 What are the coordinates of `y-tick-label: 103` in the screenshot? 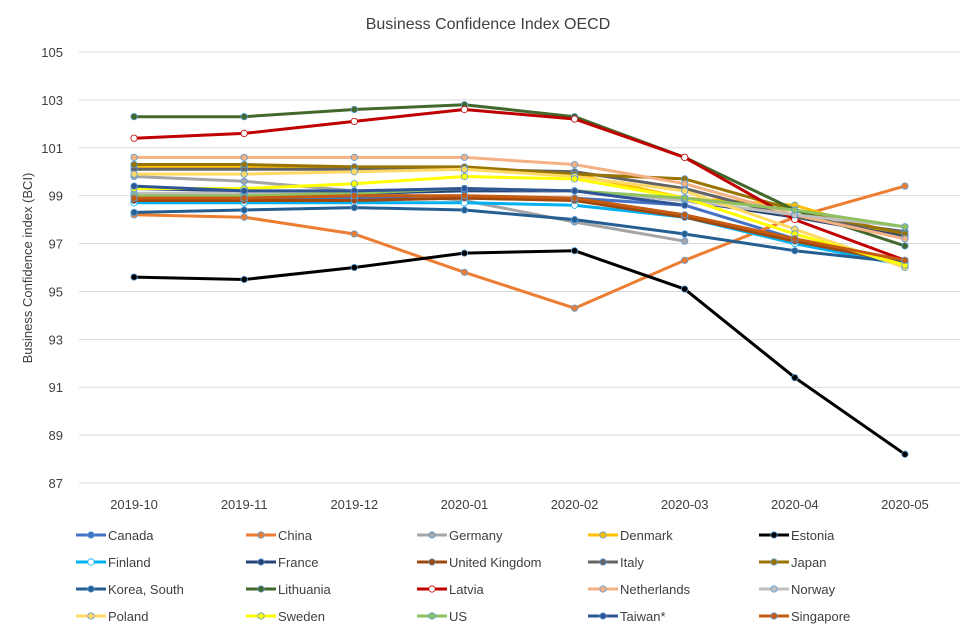 It's located at (52, 100).